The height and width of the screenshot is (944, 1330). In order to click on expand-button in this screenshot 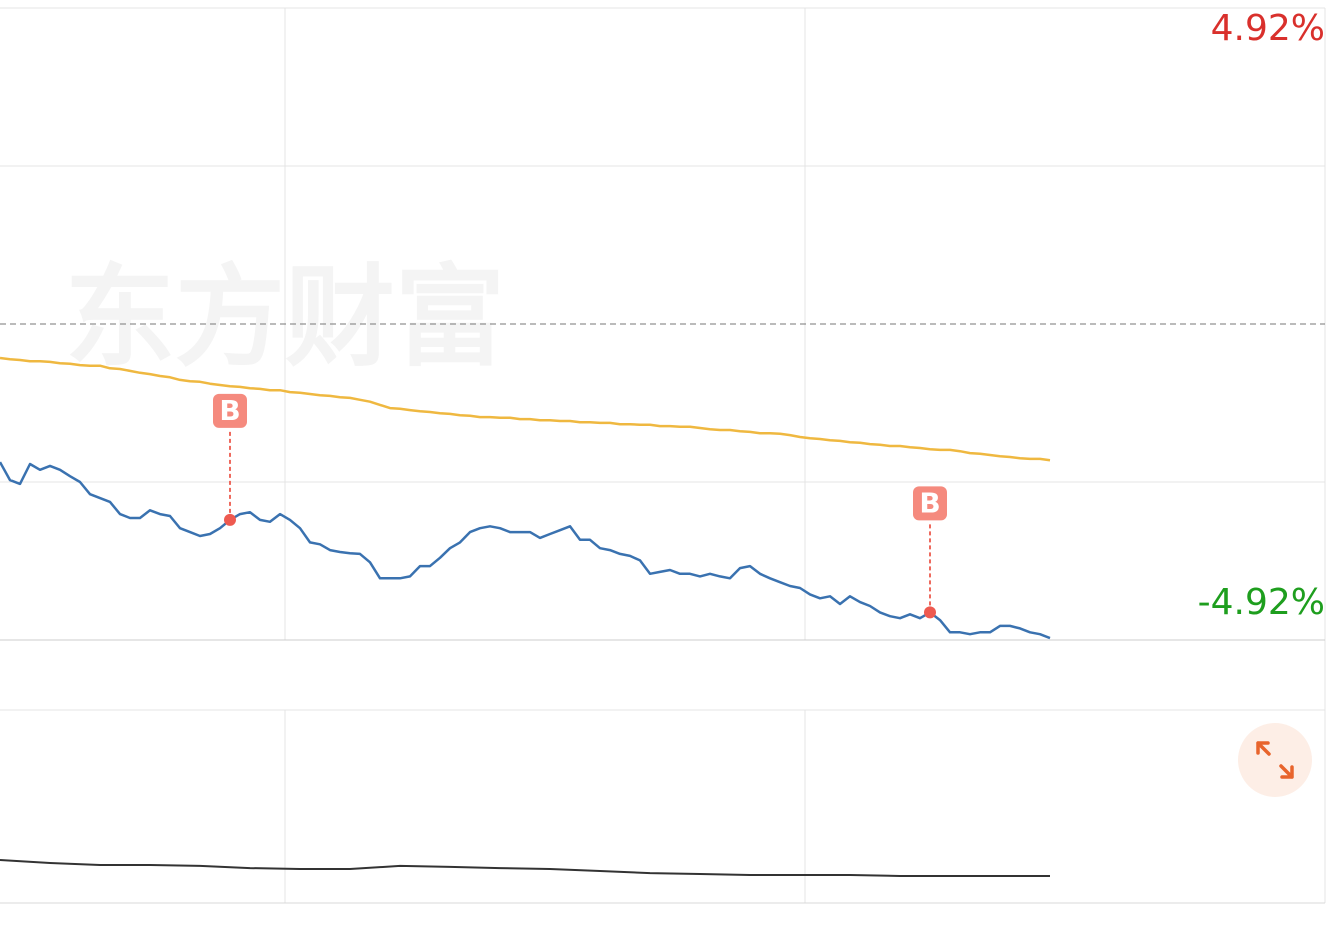, I will do `click(1275, 760)`.